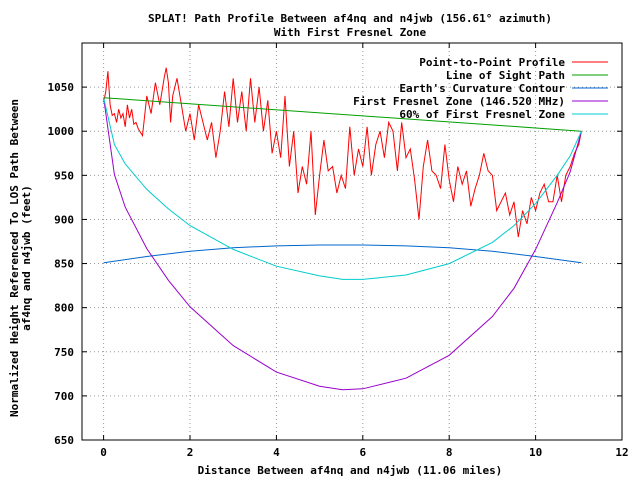 This screenshot has width=640, height=480. What do you see at coordinates (276, 452) in the screenshot?
I see `x-tick-label: 4` at bounding box center [276, 452].